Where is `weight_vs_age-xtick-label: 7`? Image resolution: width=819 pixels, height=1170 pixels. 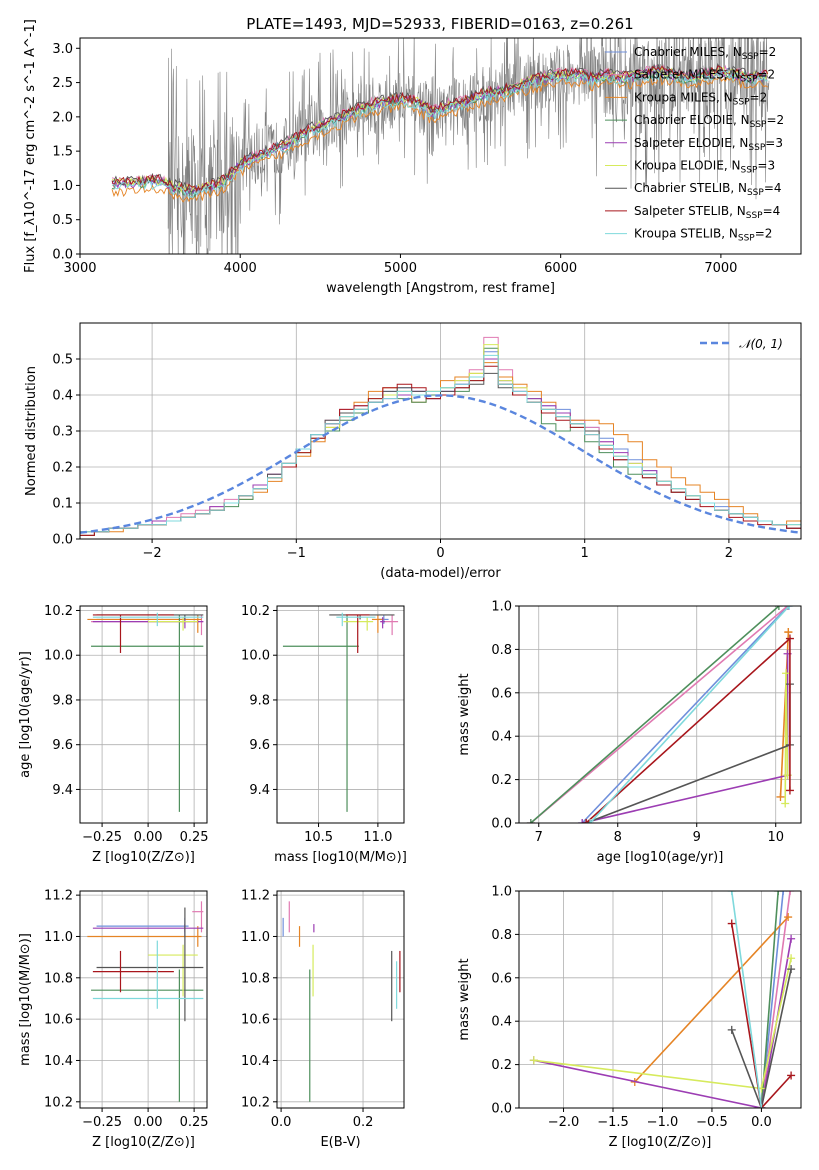 weight_vs_age-xtick-label: 7 is located at coordinates (539, 837).